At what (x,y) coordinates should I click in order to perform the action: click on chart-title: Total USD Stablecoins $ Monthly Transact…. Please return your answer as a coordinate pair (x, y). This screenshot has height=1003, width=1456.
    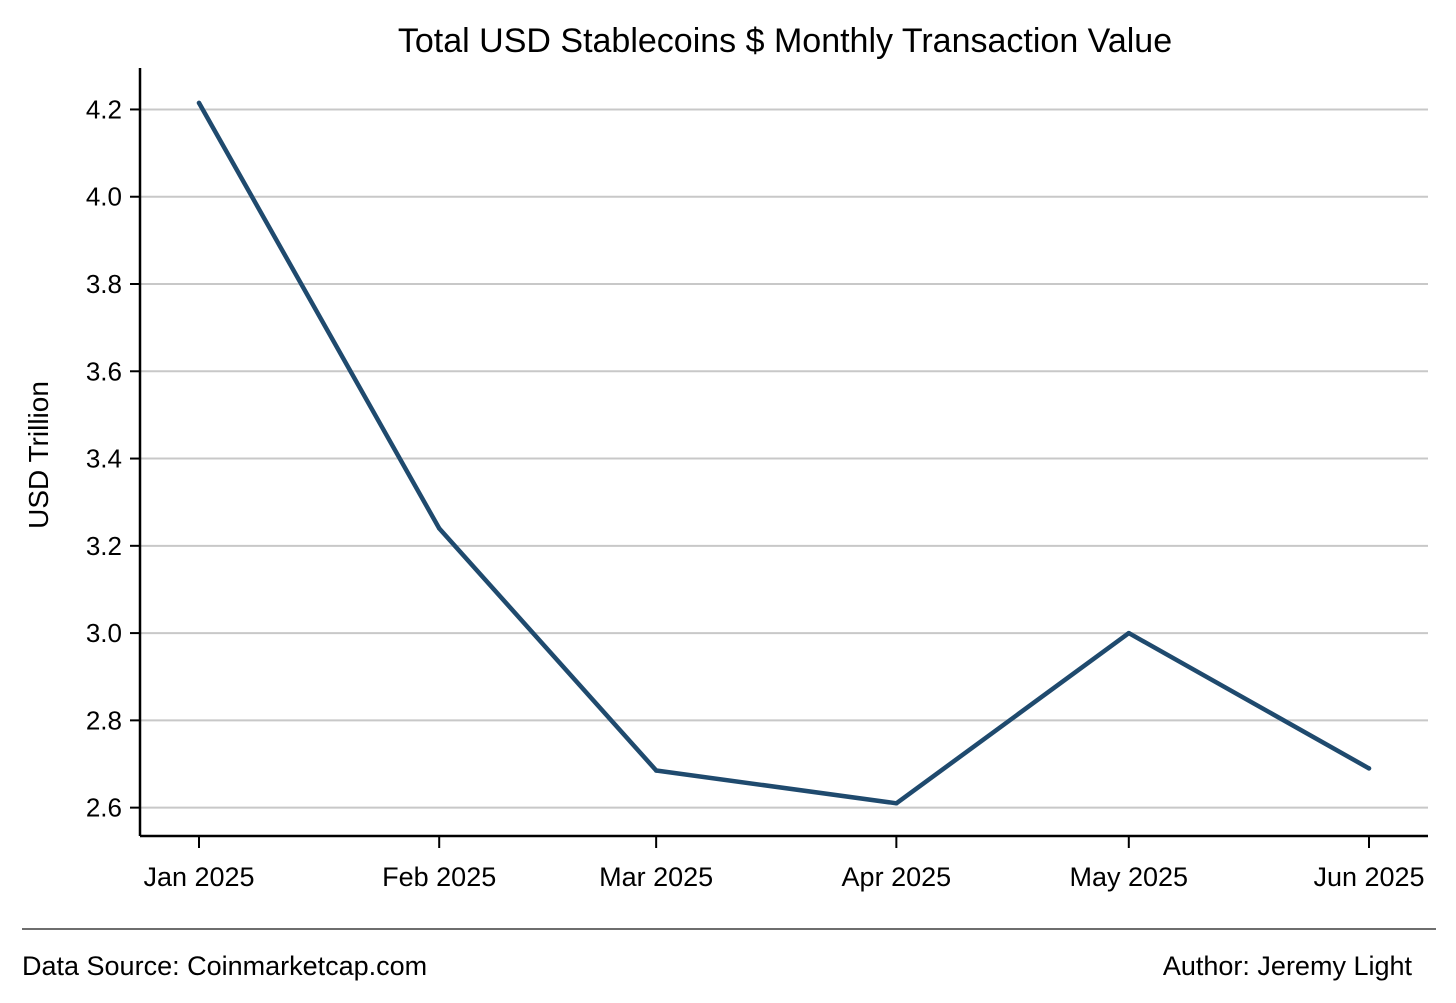
    Looking at the image, I should click on (785, 41).